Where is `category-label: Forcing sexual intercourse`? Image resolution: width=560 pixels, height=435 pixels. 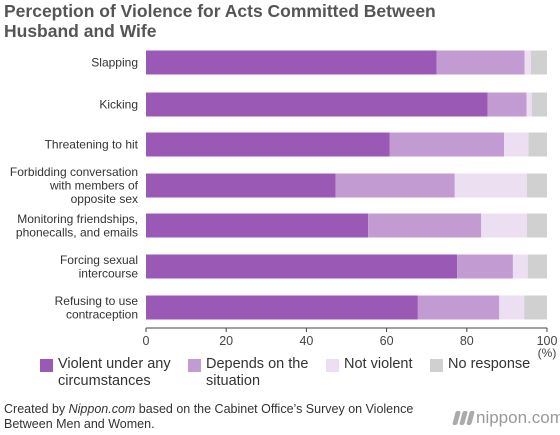
category-label: Forcing sexual intercourse is located at coordinates (99, 267).